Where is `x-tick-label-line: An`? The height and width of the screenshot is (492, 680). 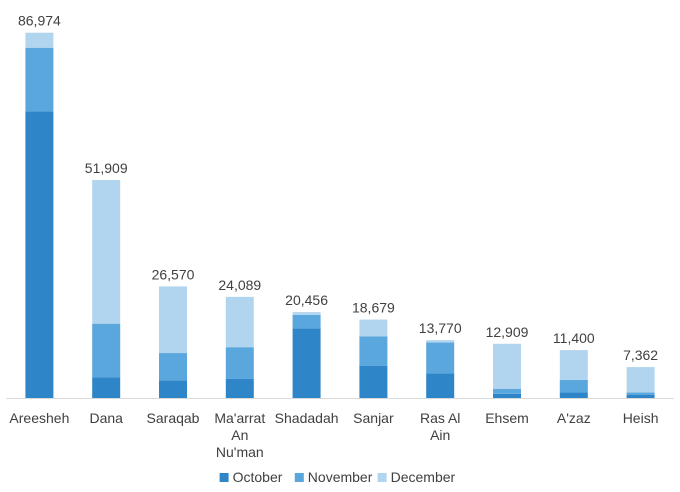 x-tick-label-line: An is located at coordinates (239, 435).